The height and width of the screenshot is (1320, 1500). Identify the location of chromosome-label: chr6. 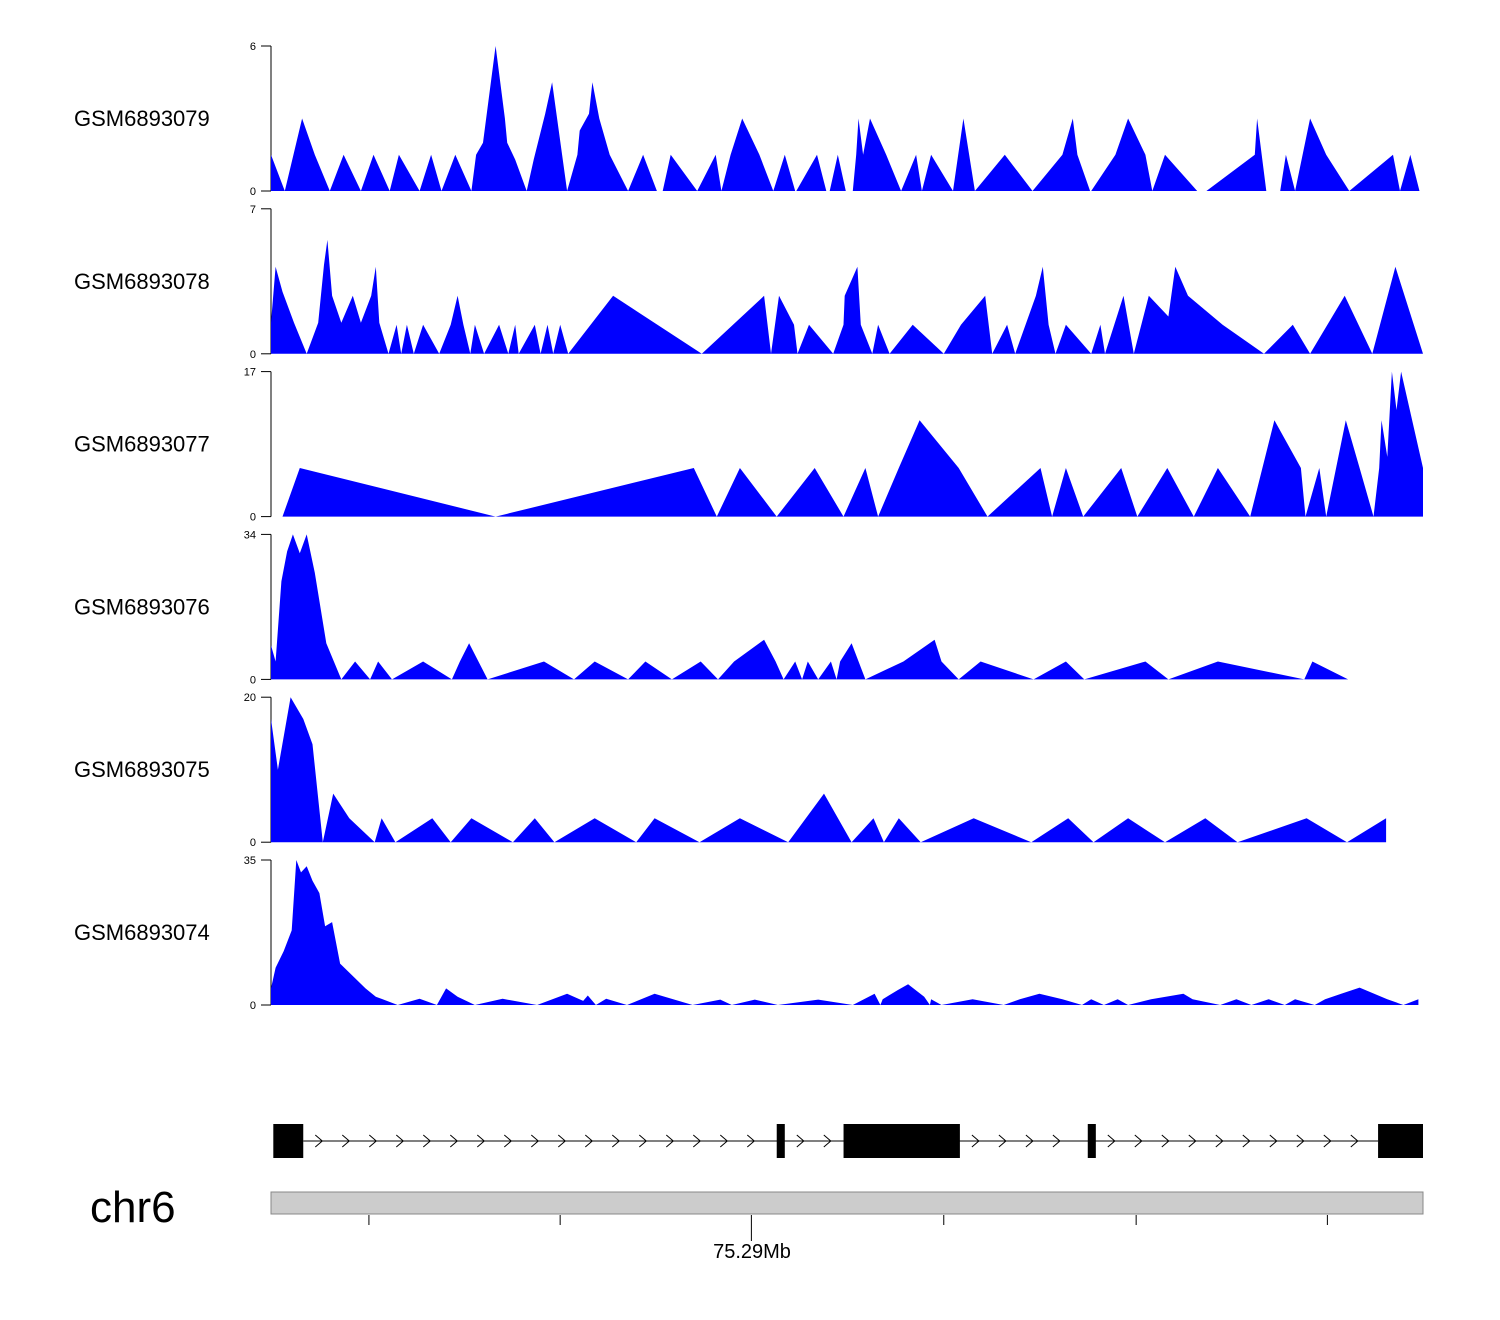
(133, 1207).